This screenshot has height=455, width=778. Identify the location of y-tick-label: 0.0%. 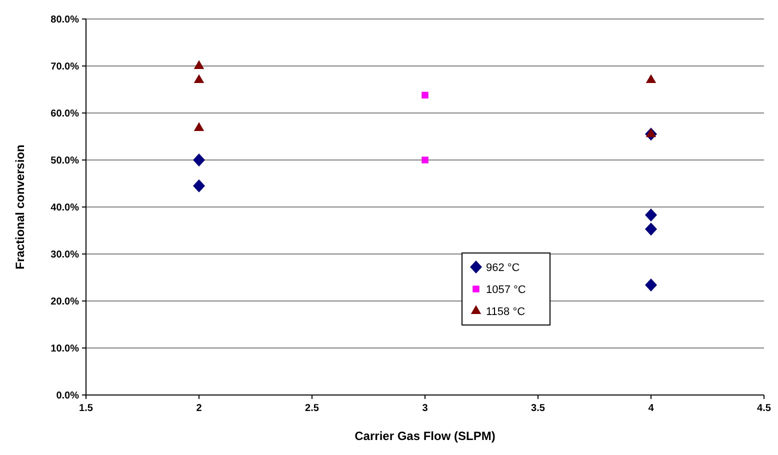
(68, 396).